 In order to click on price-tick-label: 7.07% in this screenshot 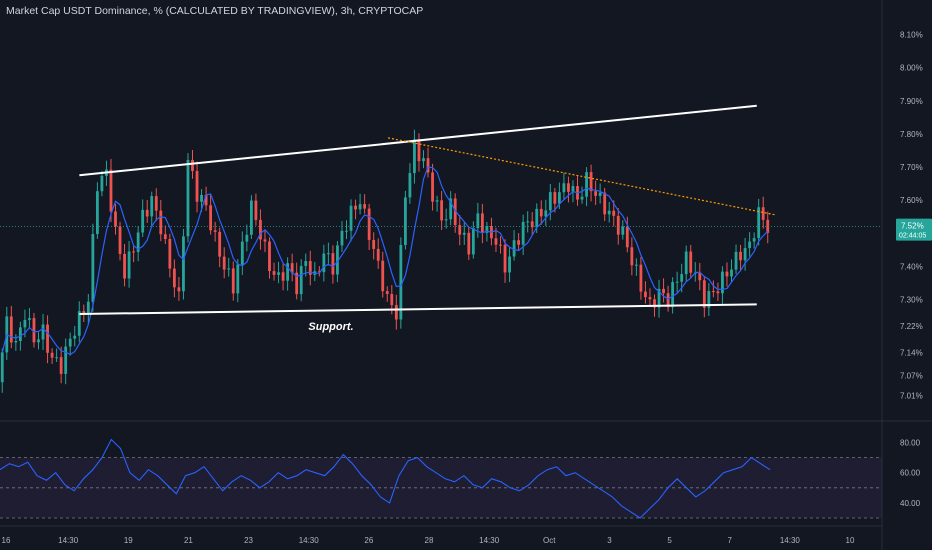, I will do `click(911, 376)`.